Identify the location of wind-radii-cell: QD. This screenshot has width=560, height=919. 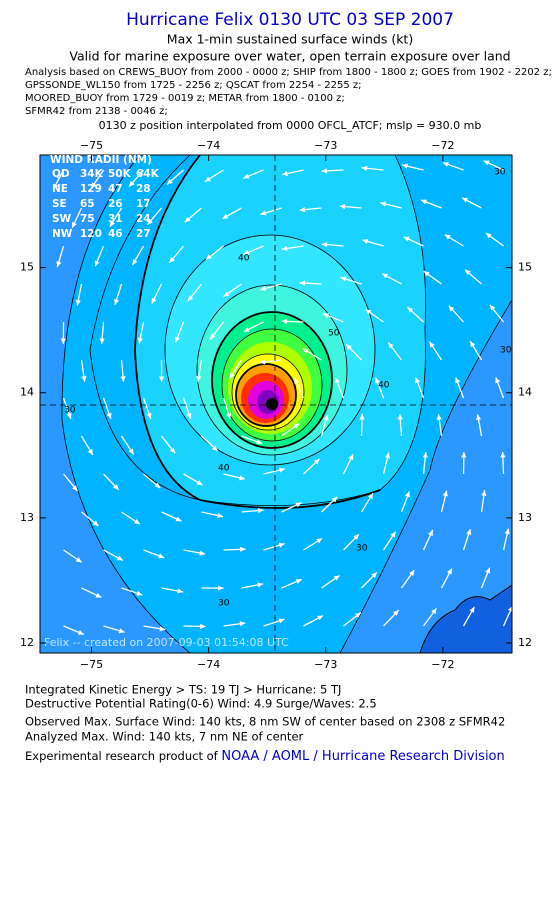
(61, 174).